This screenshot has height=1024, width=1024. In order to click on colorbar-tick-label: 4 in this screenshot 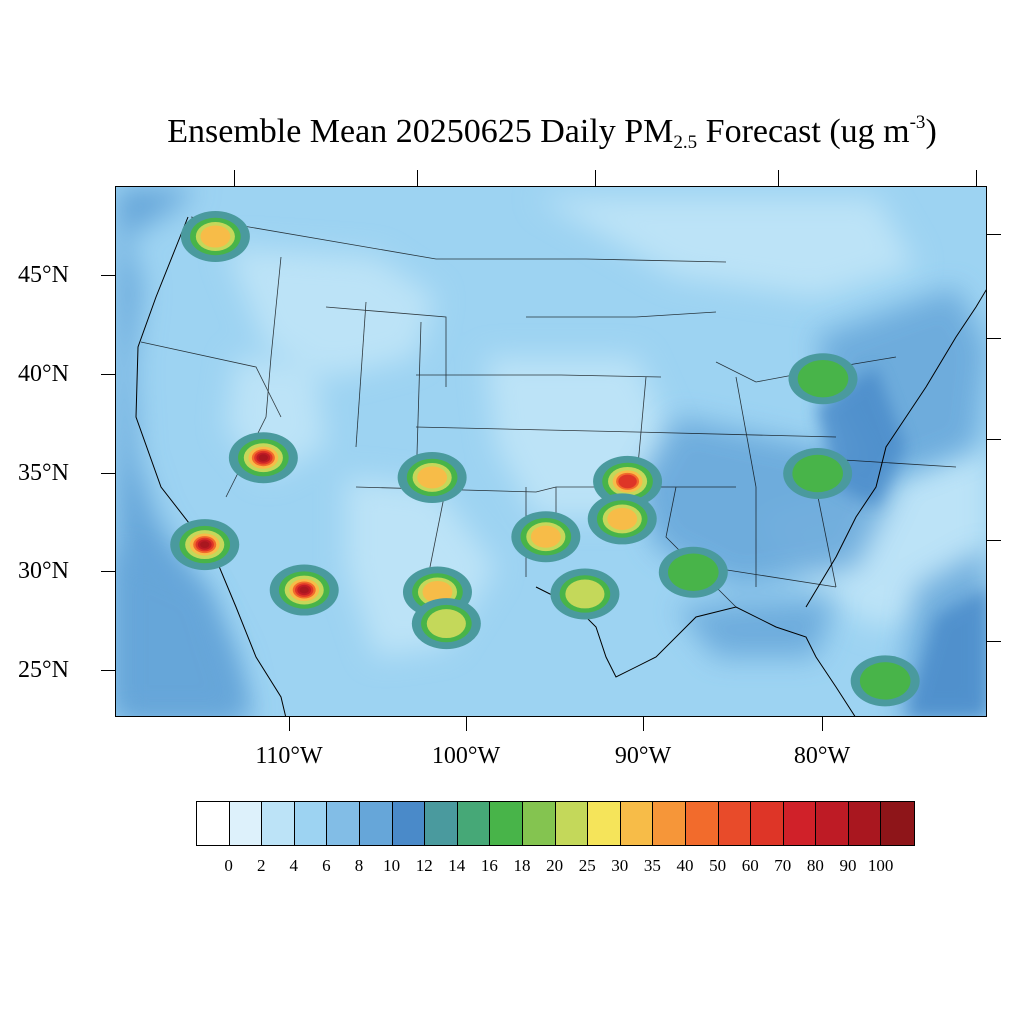, I will do `click(294, 865)`.